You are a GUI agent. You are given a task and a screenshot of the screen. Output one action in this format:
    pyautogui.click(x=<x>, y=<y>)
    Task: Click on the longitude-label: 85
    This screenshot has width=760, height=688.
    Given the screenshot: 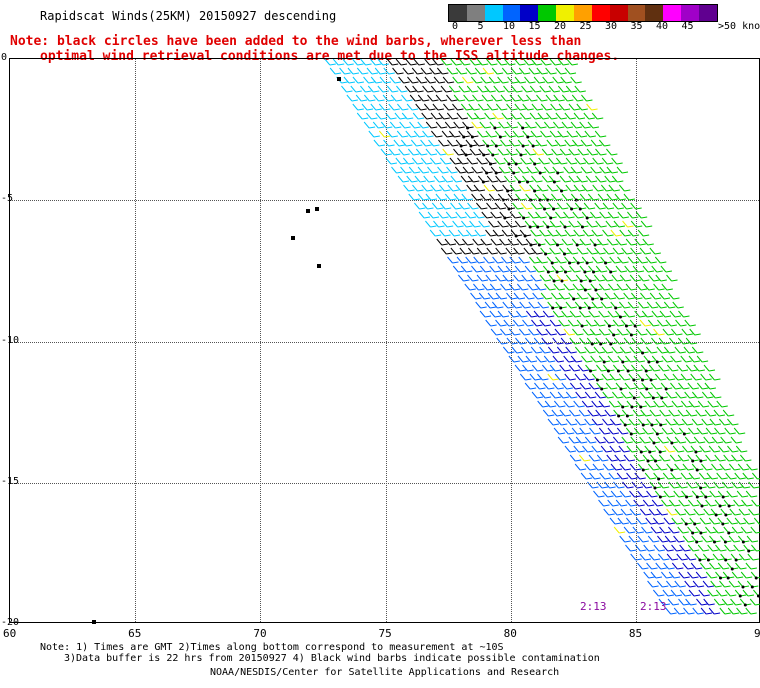 What is the action you would take?
    pyautogui.click(x=635, y=633)
    